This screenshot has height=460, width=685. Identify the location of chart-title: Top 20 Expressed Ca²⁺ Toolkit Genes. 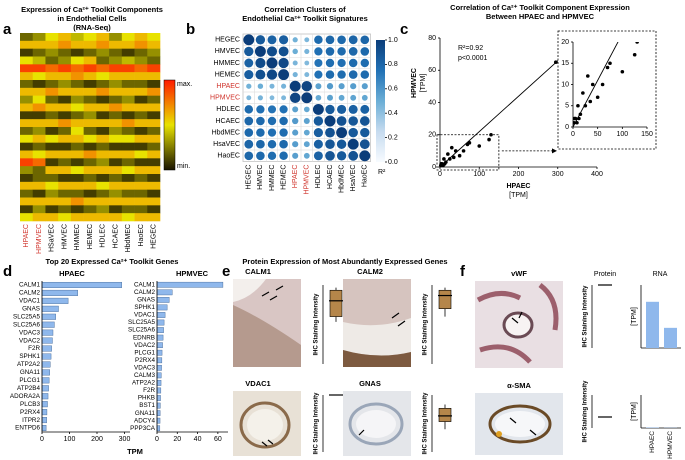
(112, 261).